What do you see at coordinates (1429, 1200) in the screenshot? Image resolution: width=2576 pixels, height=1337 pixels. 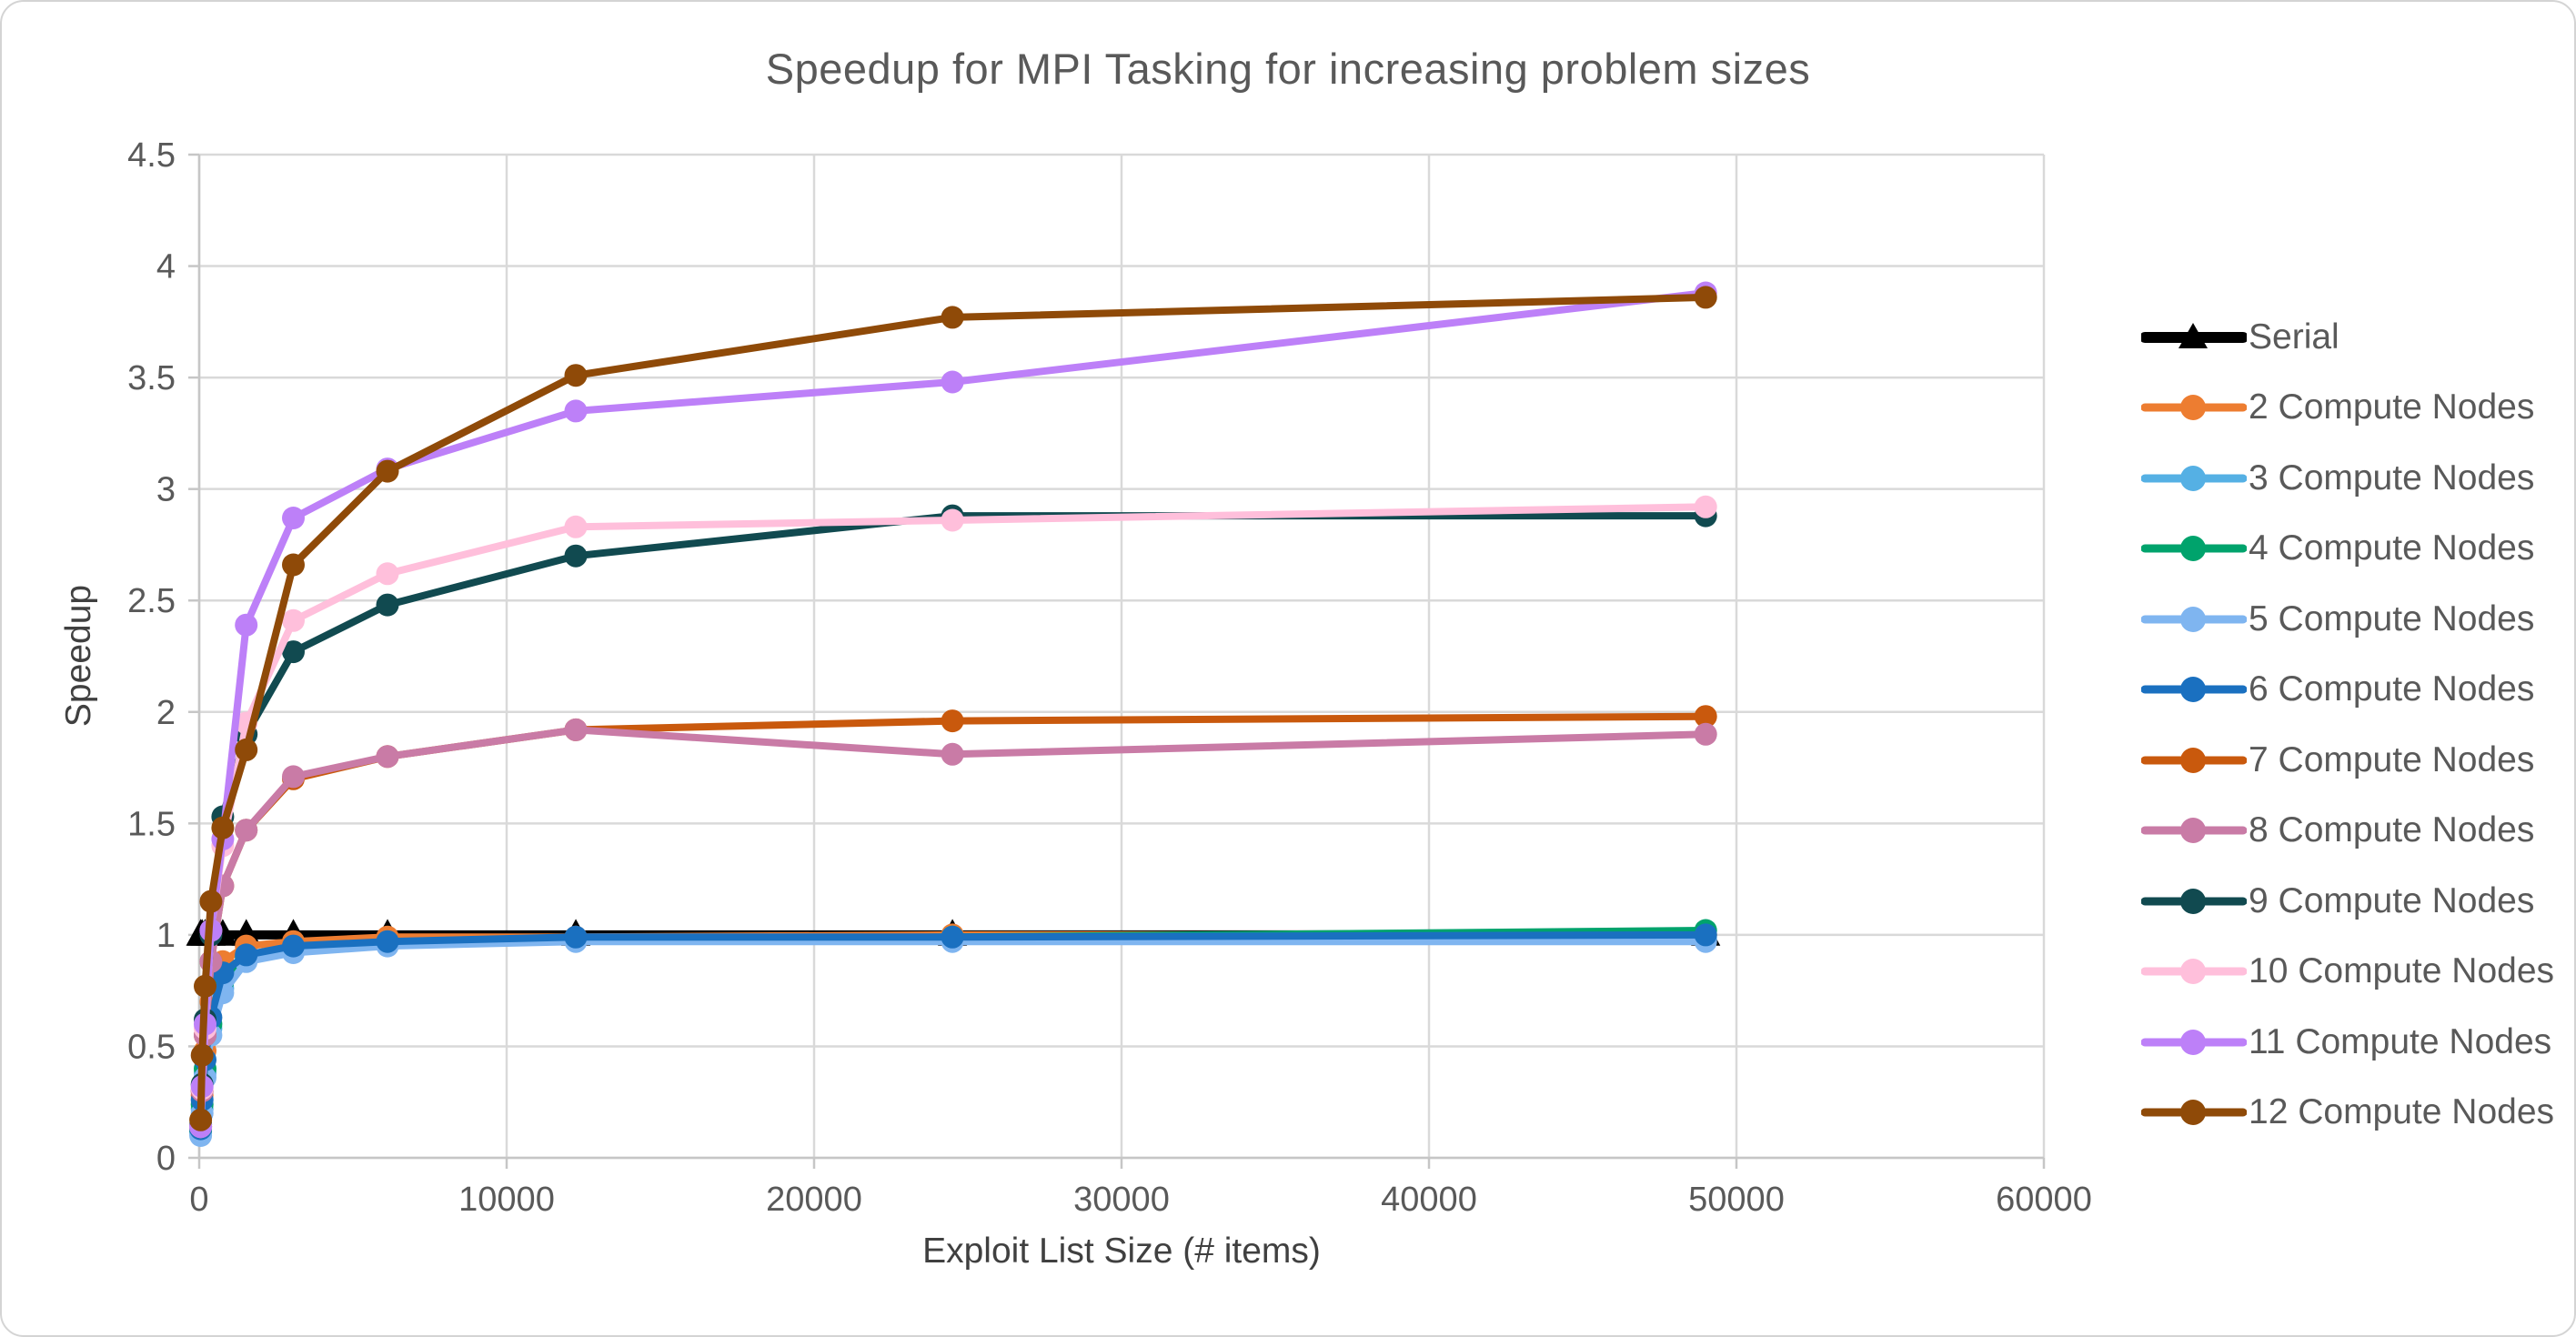 I see `x-tick-label: 40000` at bounding box center [1429, 1200].